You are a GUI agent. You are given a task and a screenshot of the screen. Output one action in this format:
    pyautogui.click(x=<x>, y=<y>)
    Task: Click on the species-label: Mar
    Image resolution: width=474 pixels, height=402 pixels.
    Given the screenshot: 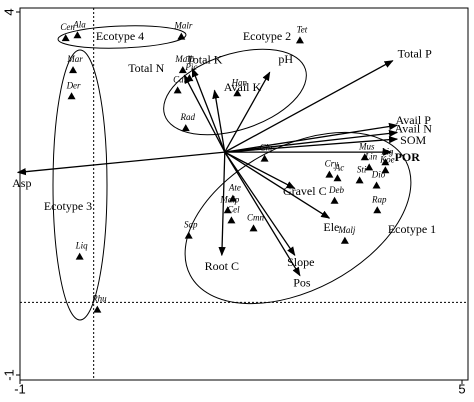 What is the action you would take?
    pyautogui.click(x=74, y=59)
    